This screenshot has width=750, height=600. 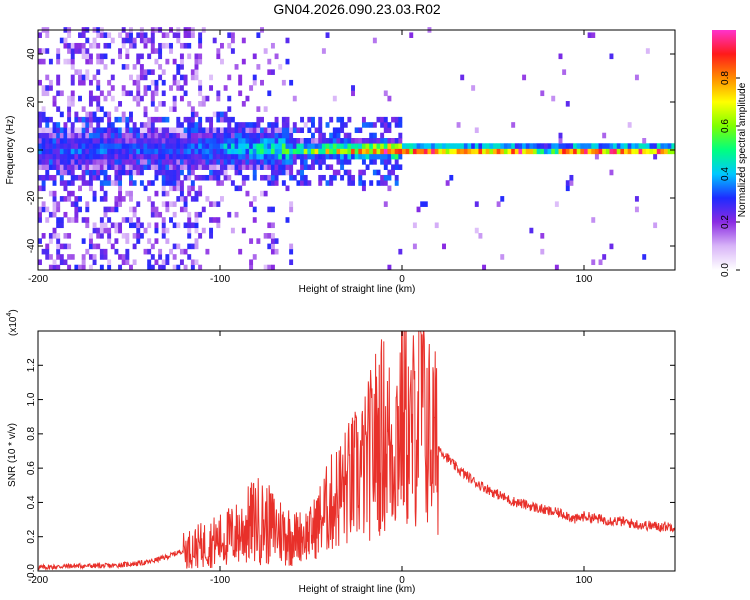 What do you see at coordinates (584, 580) in the screenshot?
I see `snr-x-tick-label: 100` at bounding box center [584, 580].